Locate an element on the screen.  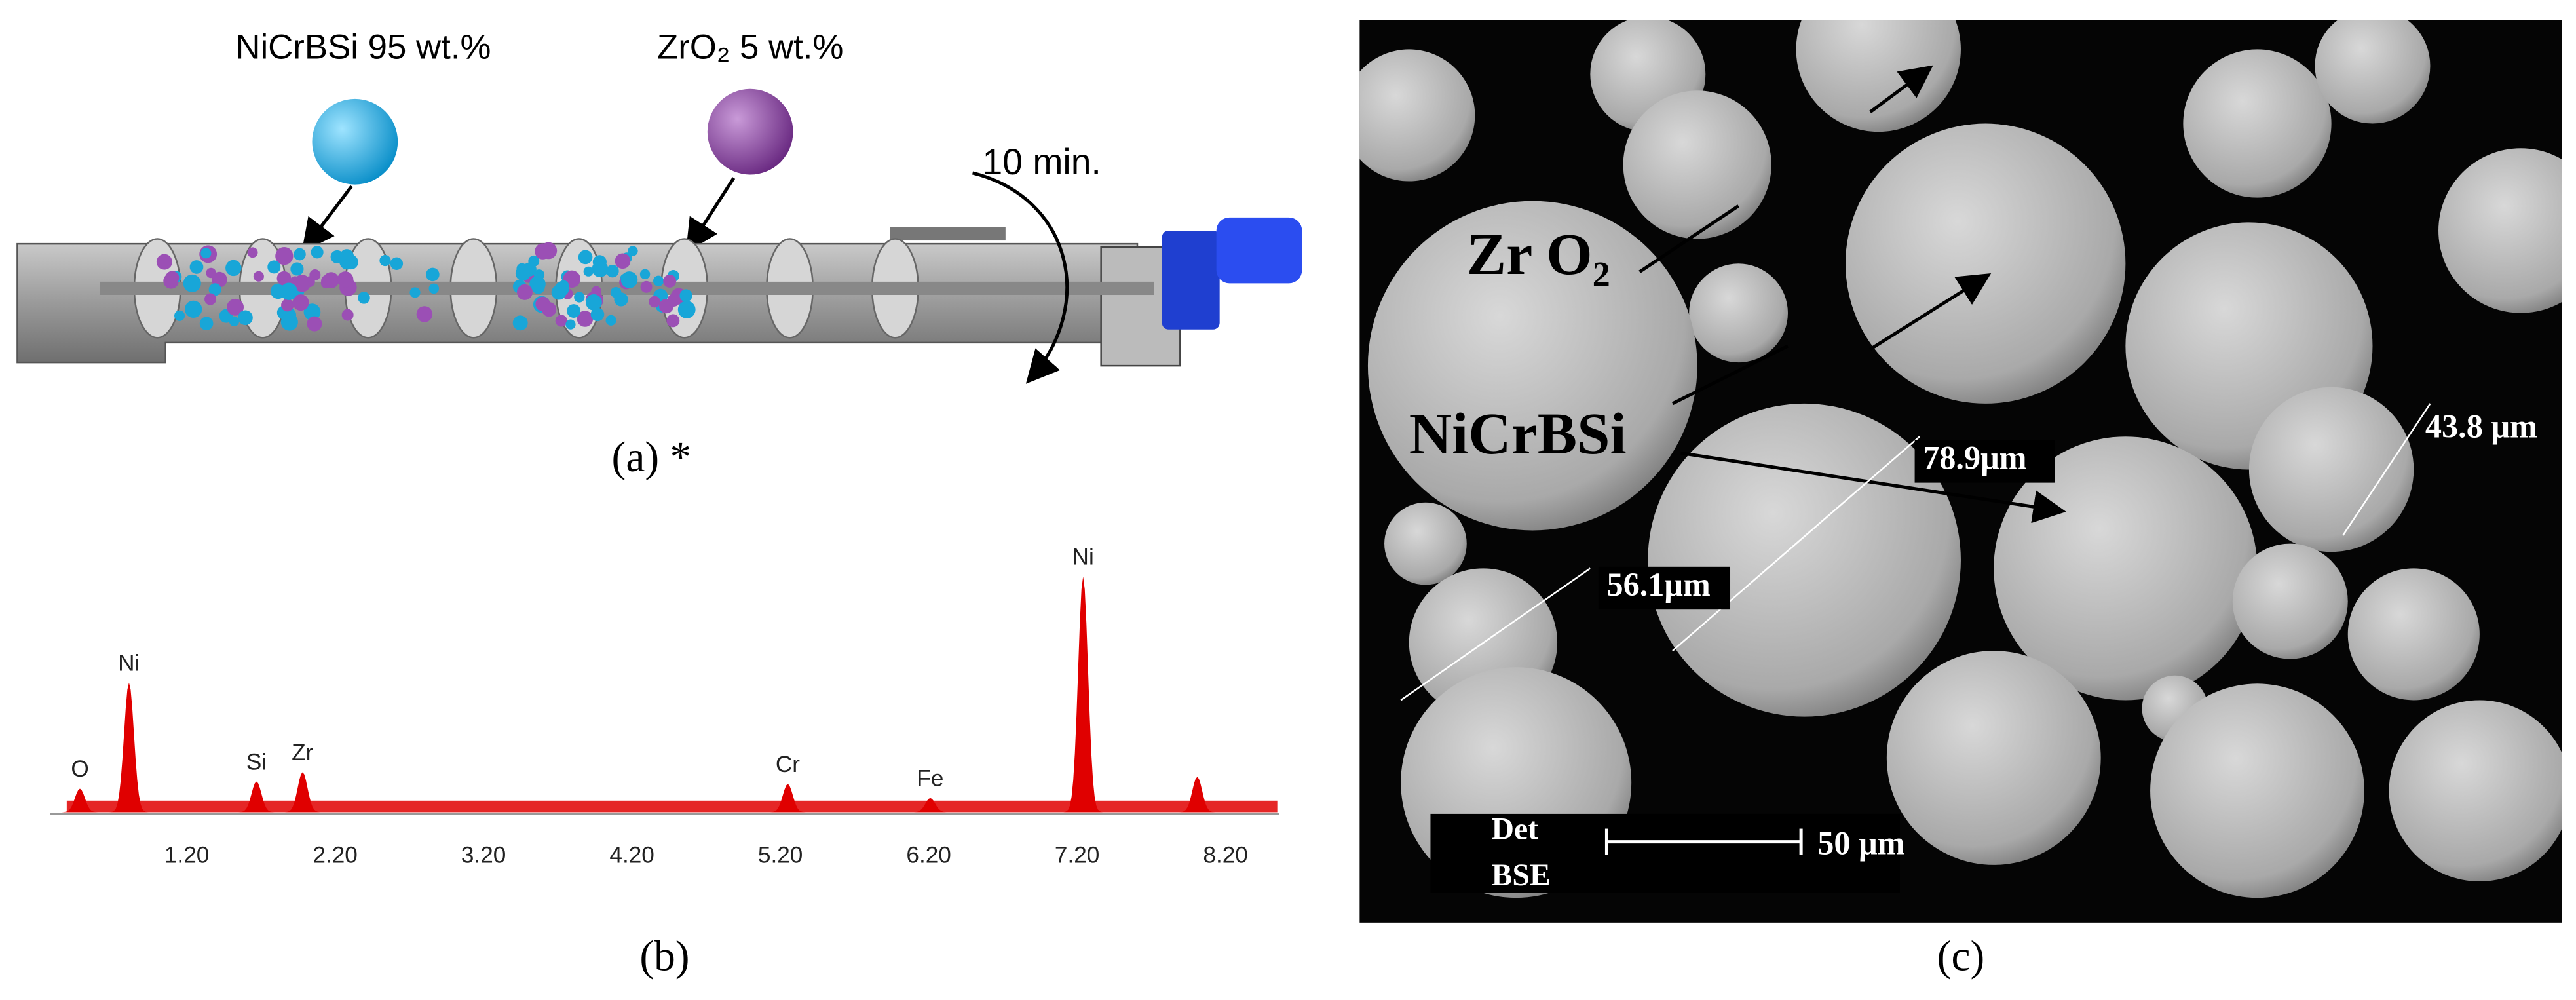
detector-label: BSE is located at coordinates (1520, 875).